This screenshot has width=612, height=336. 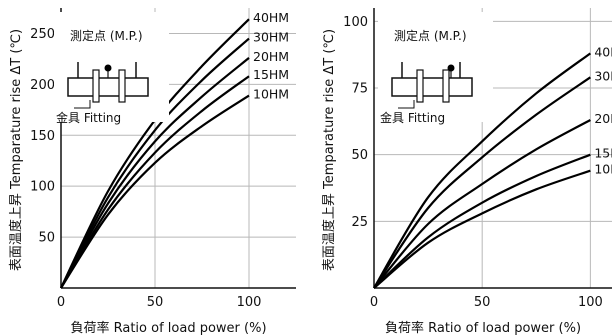 What do you see at coordinates (359, 89) in the screenshot?
I see `y-tick-label: 75` at bounding box center [359, 89].